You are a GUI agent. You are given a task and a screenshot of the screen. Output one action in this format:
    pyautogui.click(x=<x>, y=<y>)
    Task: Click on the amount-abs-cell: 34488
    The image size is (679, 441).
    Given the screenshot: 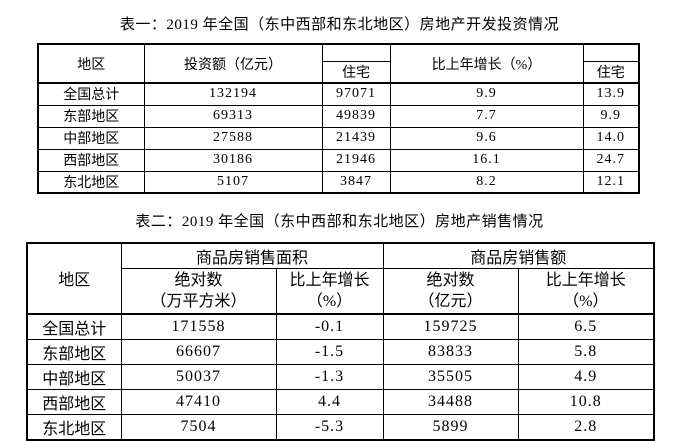 What is the action you would take?
    pyautogui.click(x=450, y=401)
    